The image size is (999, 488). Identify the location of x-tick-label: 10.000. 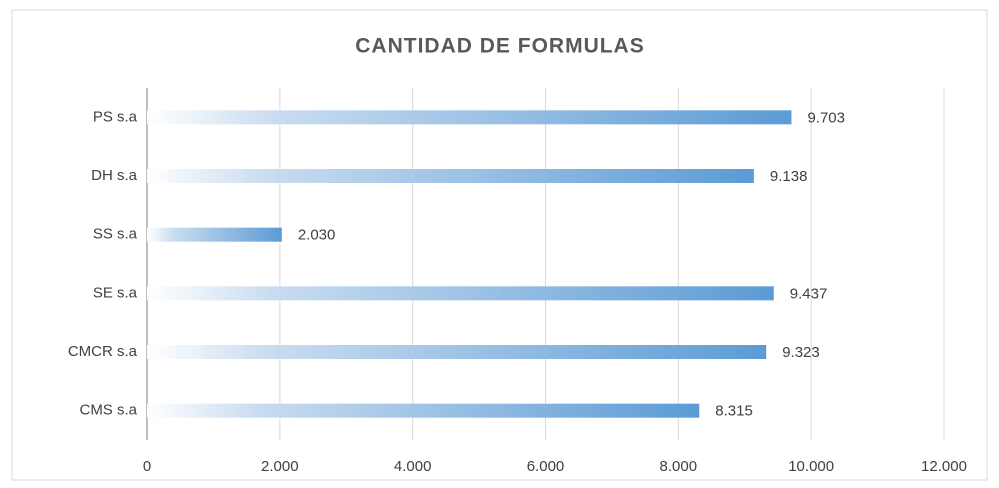
(811, 466).